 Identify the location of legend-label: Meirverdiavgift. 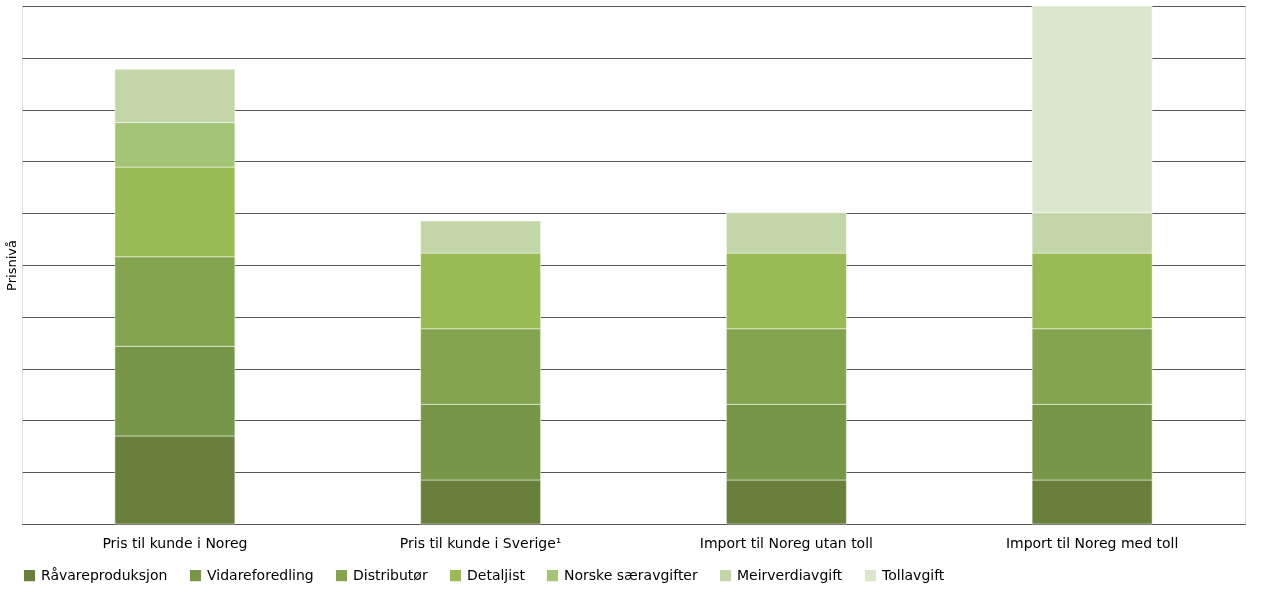
(790, 574).